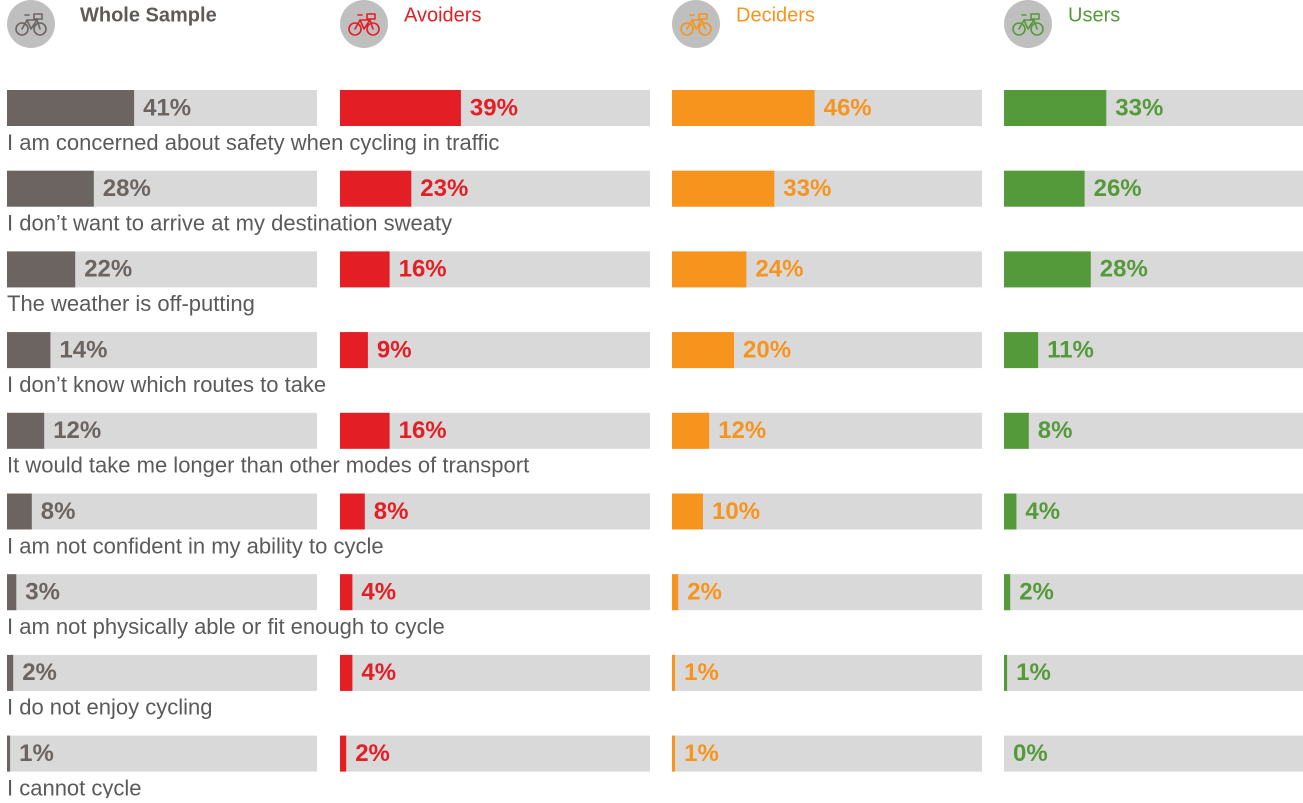  What do you see at coordinates (1094, 15) in the screenshot?
I see `legend-label: Users` at bounding box center [1094, 15].